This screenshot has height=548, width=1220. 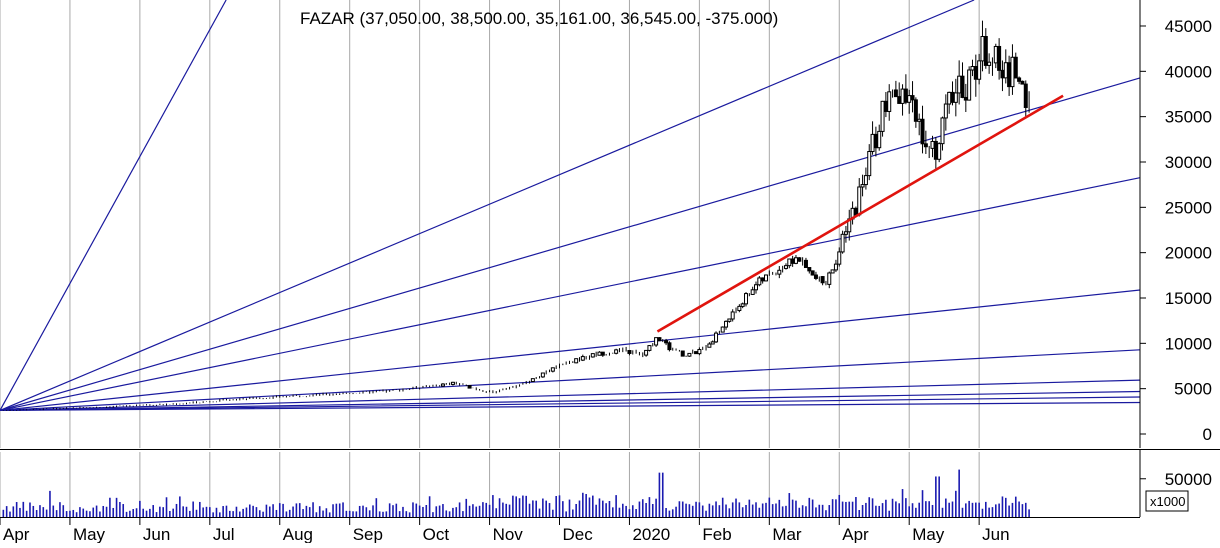 What do you see at coordinates (651, 534) in the screenshot?
I see `time-tick-label: 2020` at bounding box center [651, 534].